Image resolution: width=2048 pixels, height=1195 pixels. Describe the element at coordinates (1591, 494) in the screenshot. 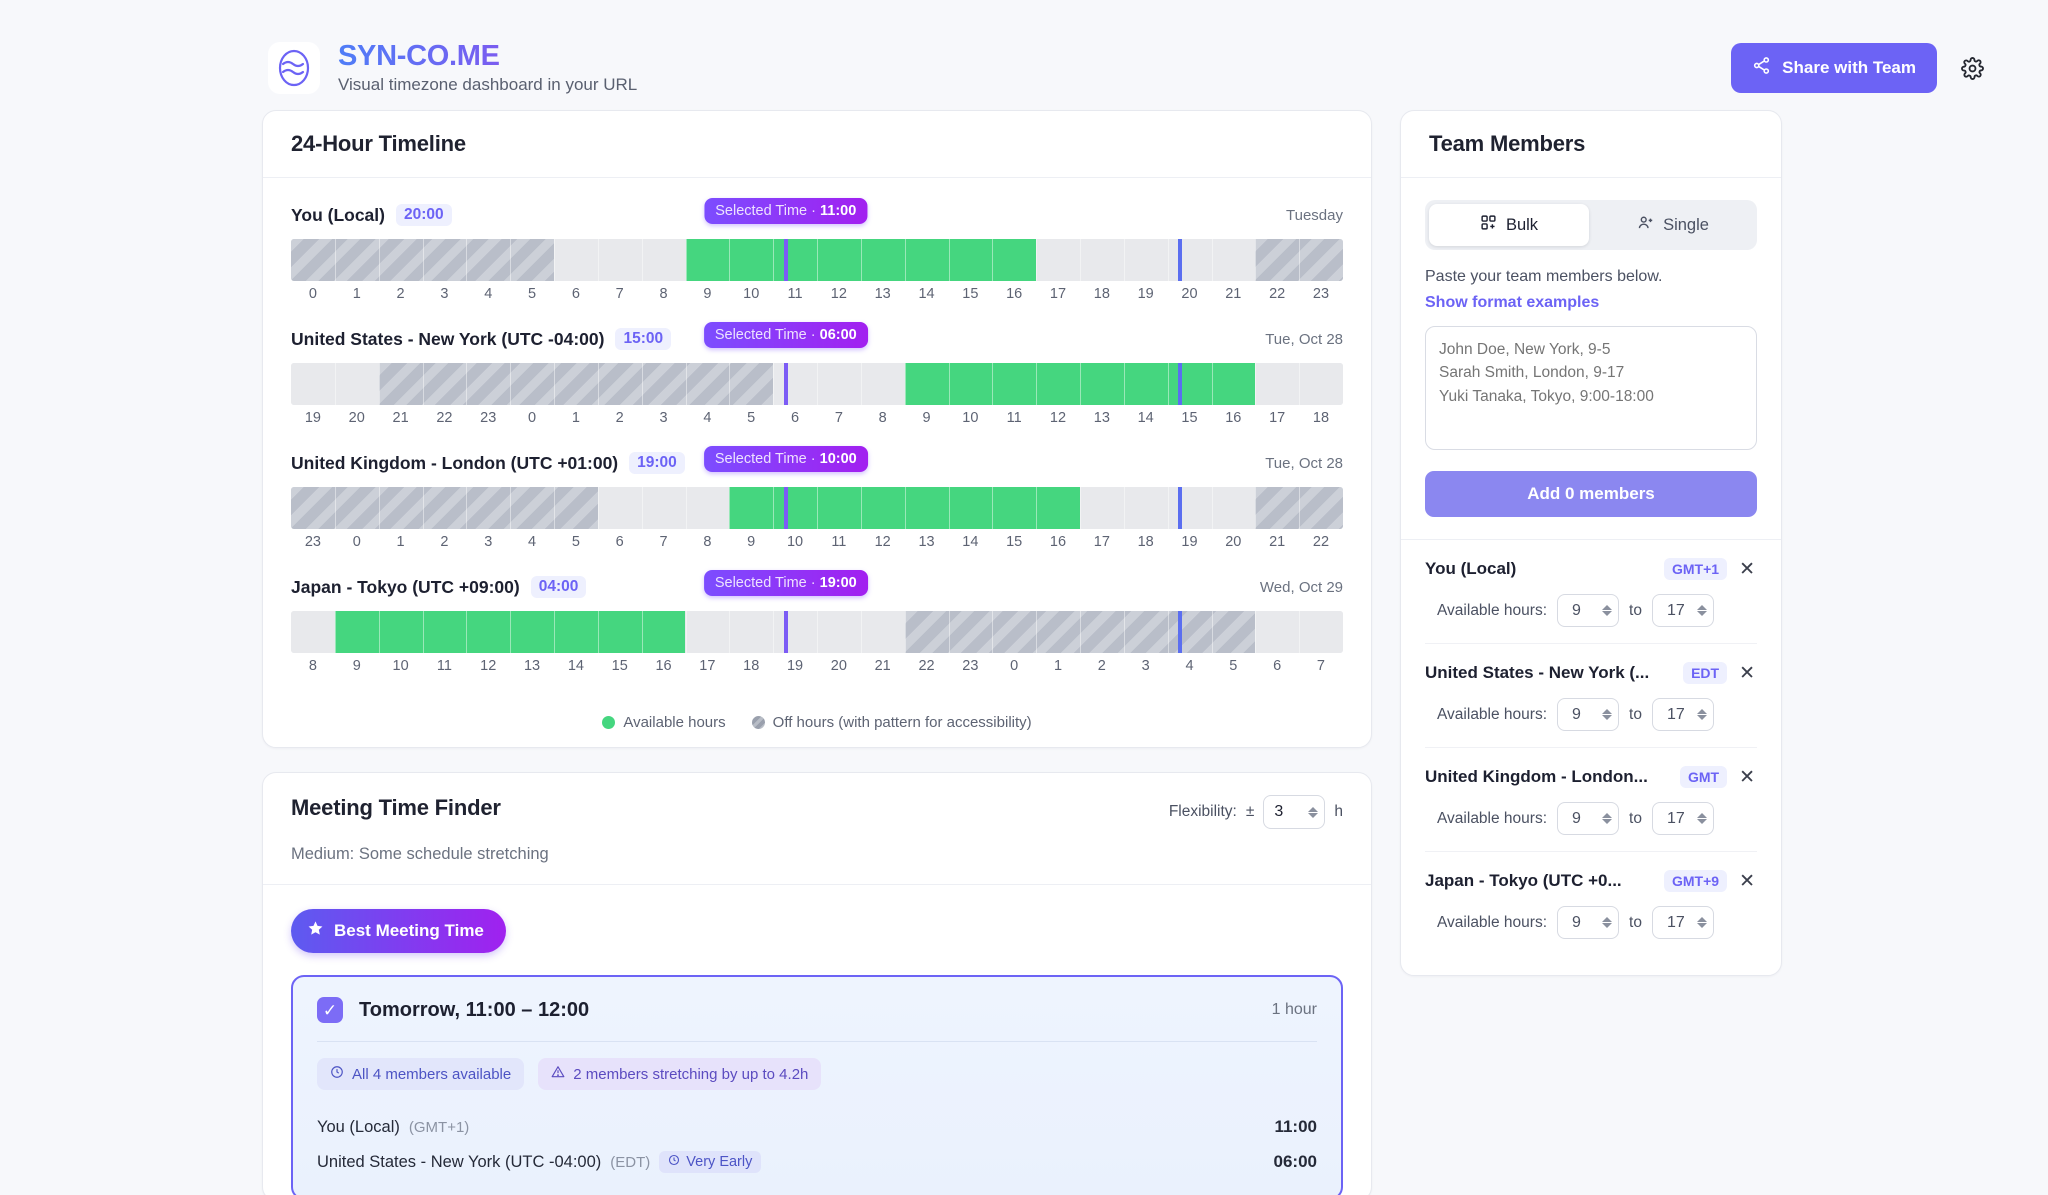

I see `add-members-button: Add 0 members` at that location.